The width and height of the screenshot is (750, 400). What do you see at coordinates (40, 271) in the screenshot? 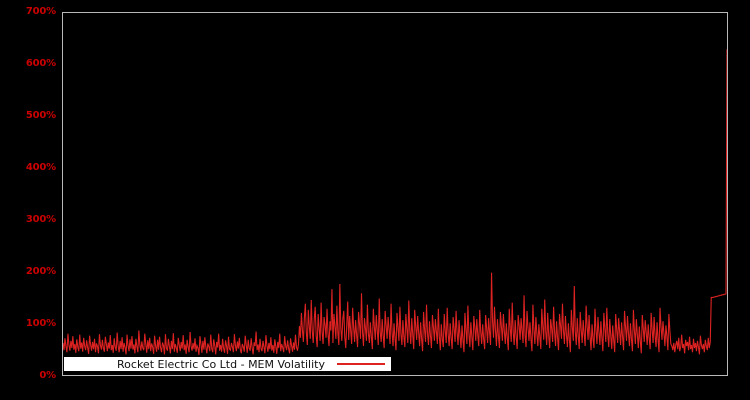
I see `y-axis-tick-label: 200%` at bounding box center [40, 271].